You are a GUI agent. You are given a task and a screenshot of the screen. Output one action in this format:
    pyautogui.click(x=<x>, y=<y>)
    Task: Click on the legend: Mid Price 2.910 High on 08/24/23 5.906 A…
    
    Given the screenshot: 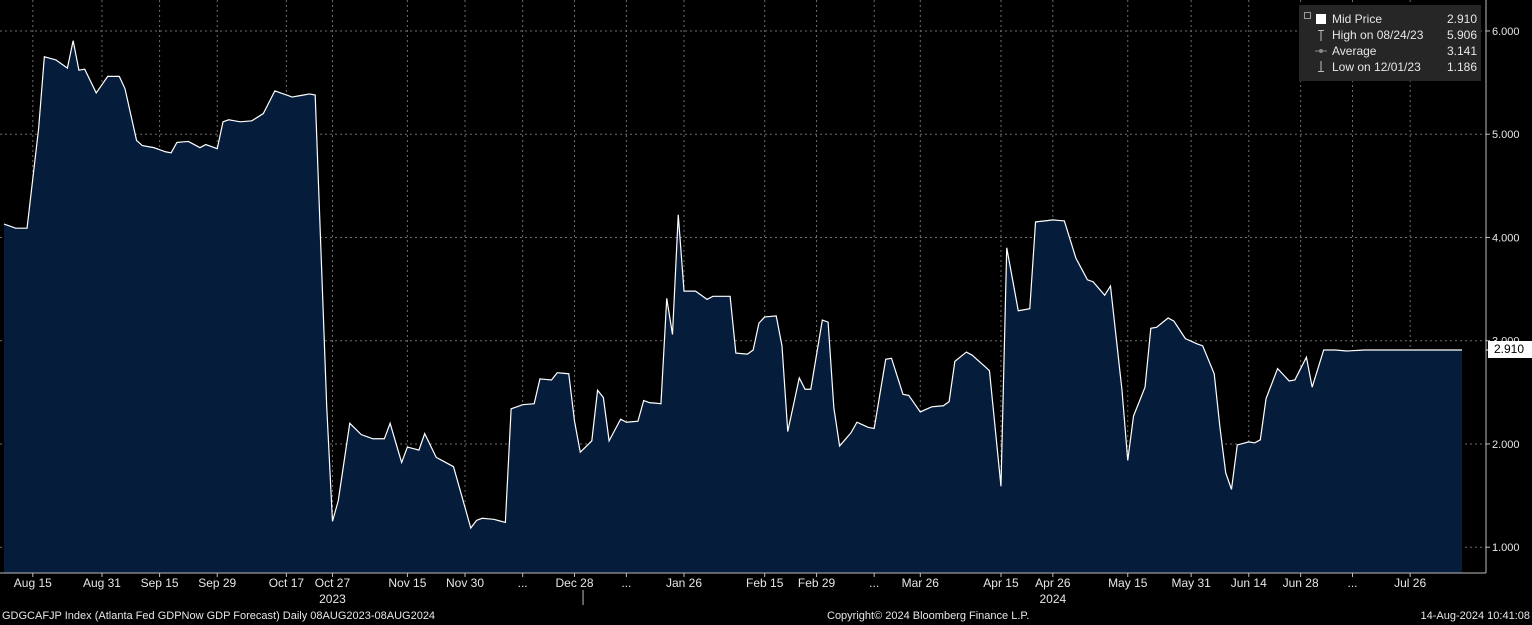 What is the action you would take?
    pyautogui.click(x=1390, y=43)
    